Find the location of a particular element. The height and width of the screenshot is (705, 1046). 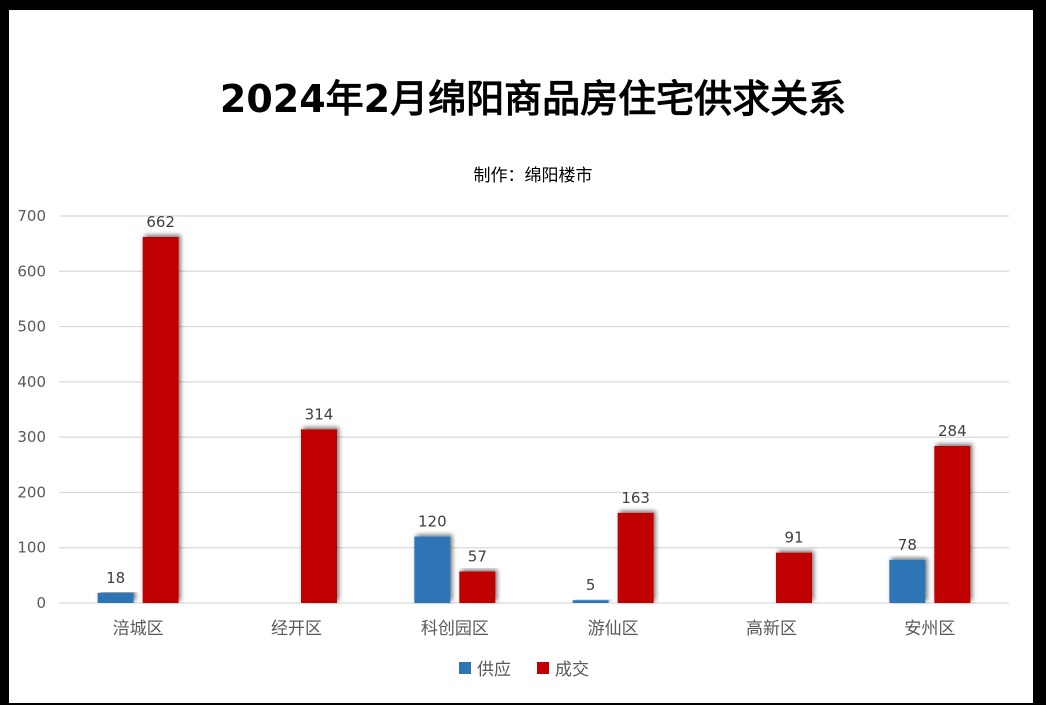

data-label: 5 is located at coordinates (591, 585).